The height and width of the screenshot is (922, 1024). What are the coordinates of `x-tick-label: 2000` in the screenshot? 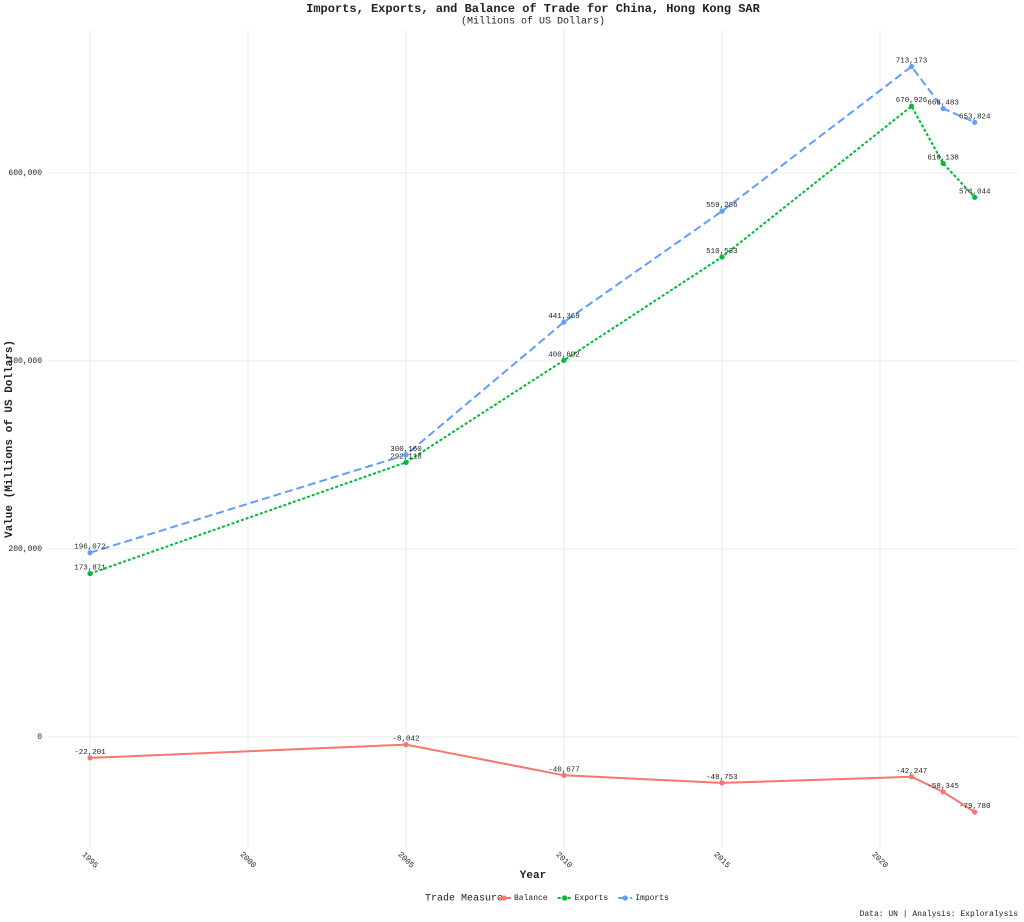 It's located at (248, 860).